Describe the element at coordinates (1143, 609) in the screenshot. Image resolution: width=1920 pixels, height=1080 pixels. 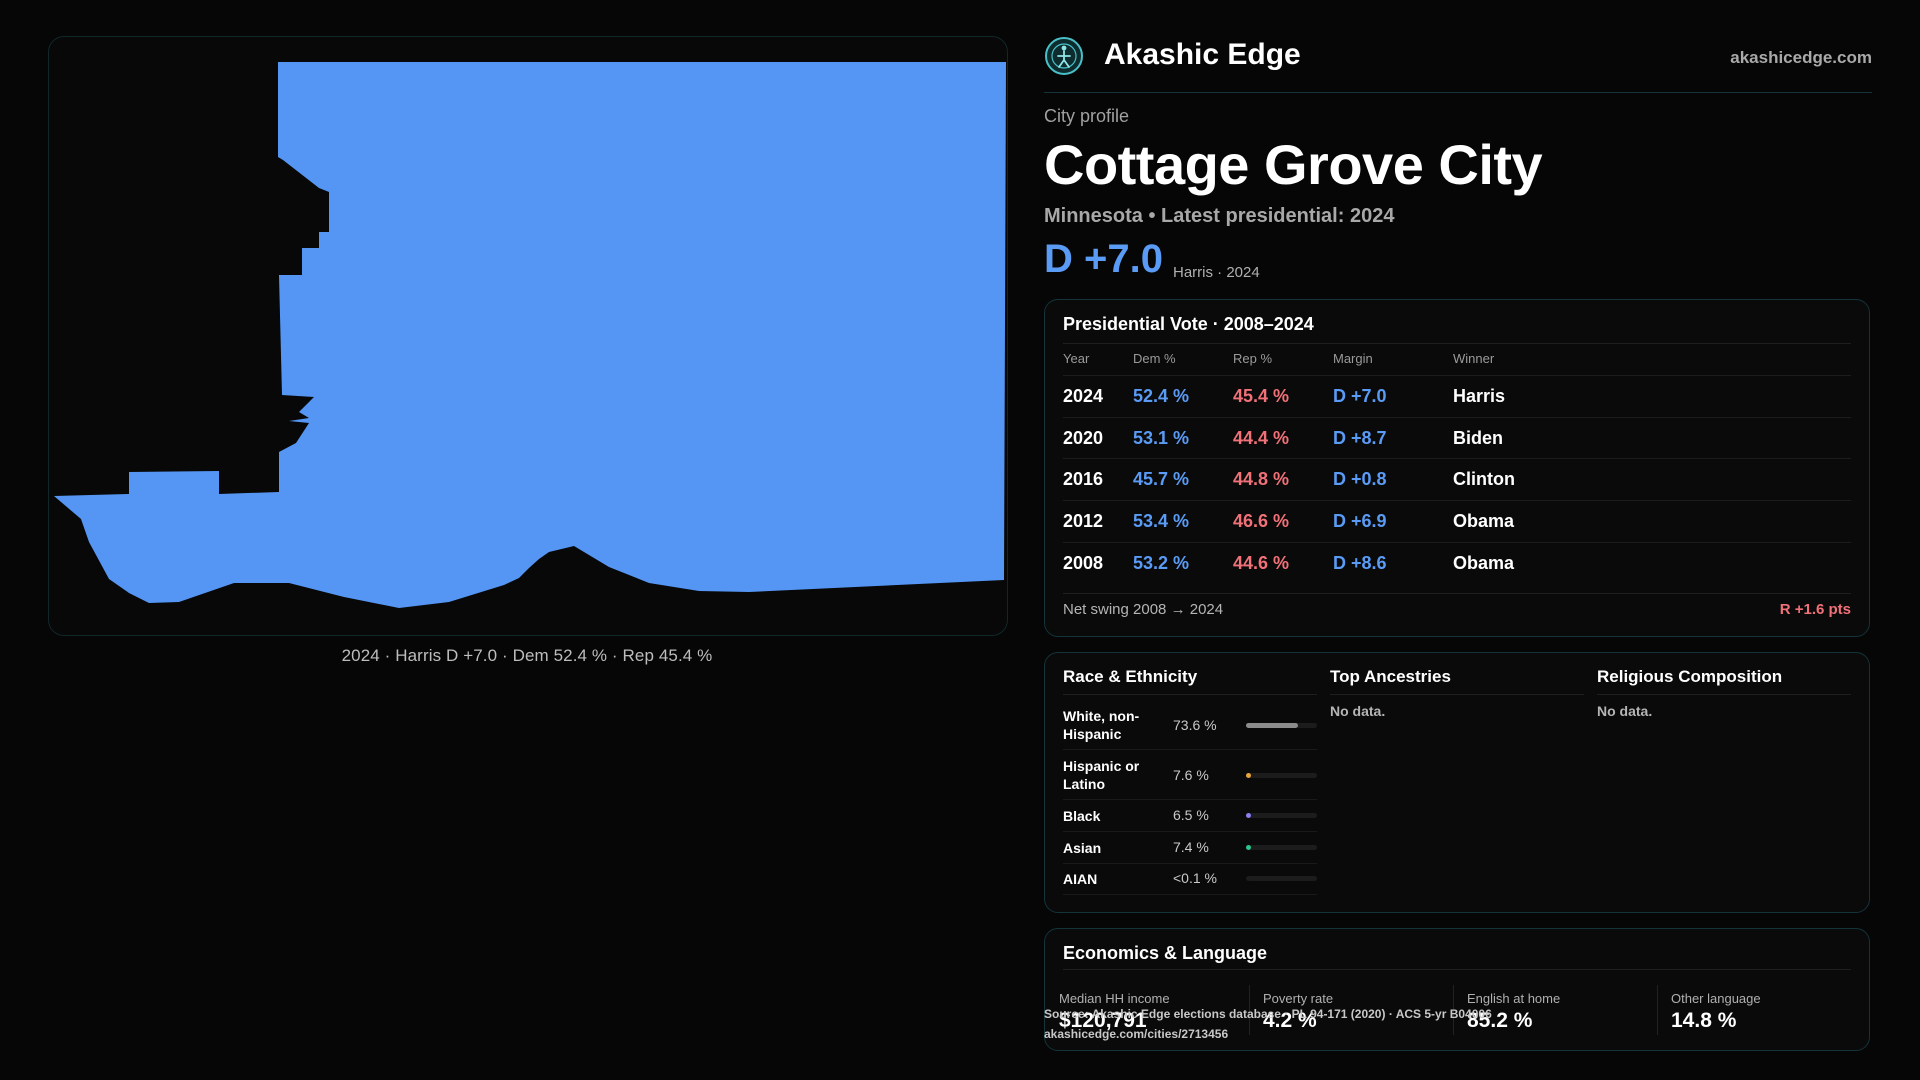
I see `net-swing-label: Net swing 2008 → 2024` at that location.